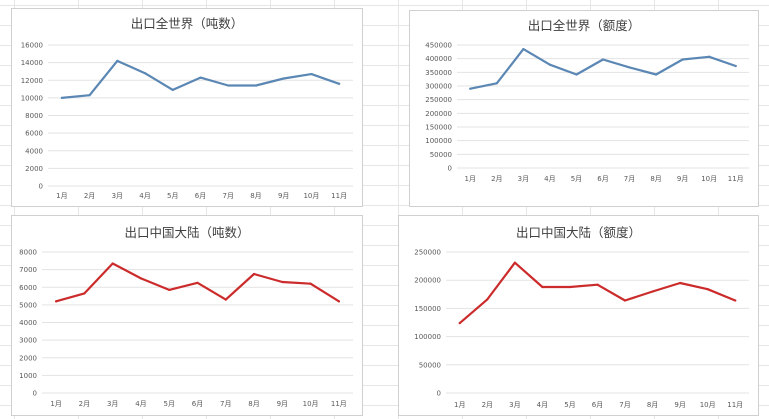 This screenshot has height=419, width=769. What do you see at coordinates (187, 23) in the screenshot?
I see `chart-title: 出口全世界（吨数）` at bounding box center [187, 23].